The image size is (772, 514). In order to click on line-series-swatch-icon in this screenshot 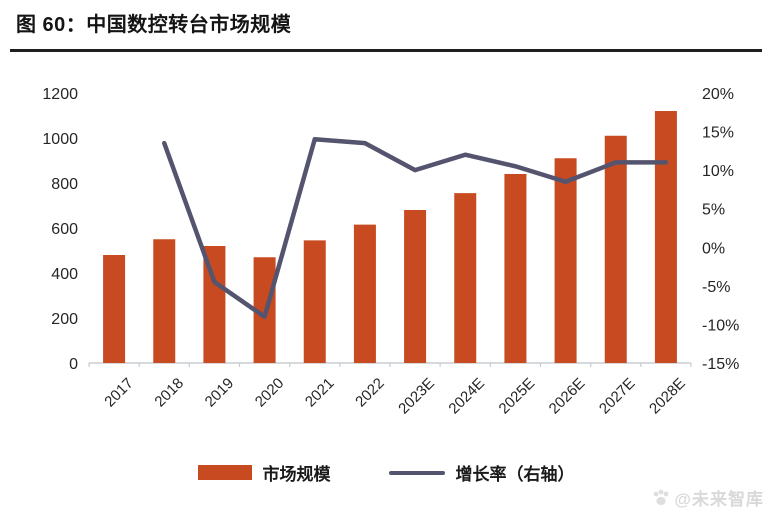, I will do `click(416, 472)`.